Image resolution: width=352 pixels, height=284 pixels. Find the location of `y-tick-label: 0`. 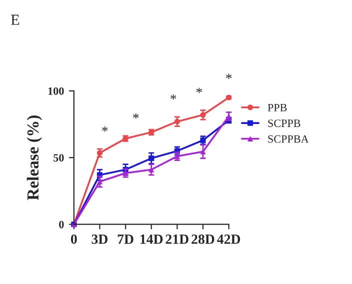

y-tick-label: 0 is located at coordinates (61, 224).